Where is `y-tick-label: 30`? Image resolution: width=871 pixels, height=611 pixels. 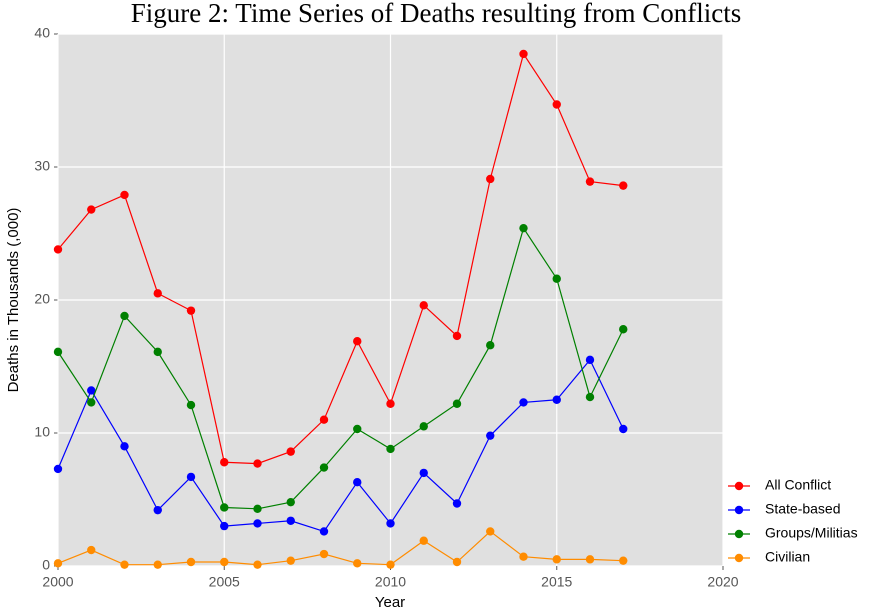 y-tick-label: 30 is located at coordinates (42, 166).